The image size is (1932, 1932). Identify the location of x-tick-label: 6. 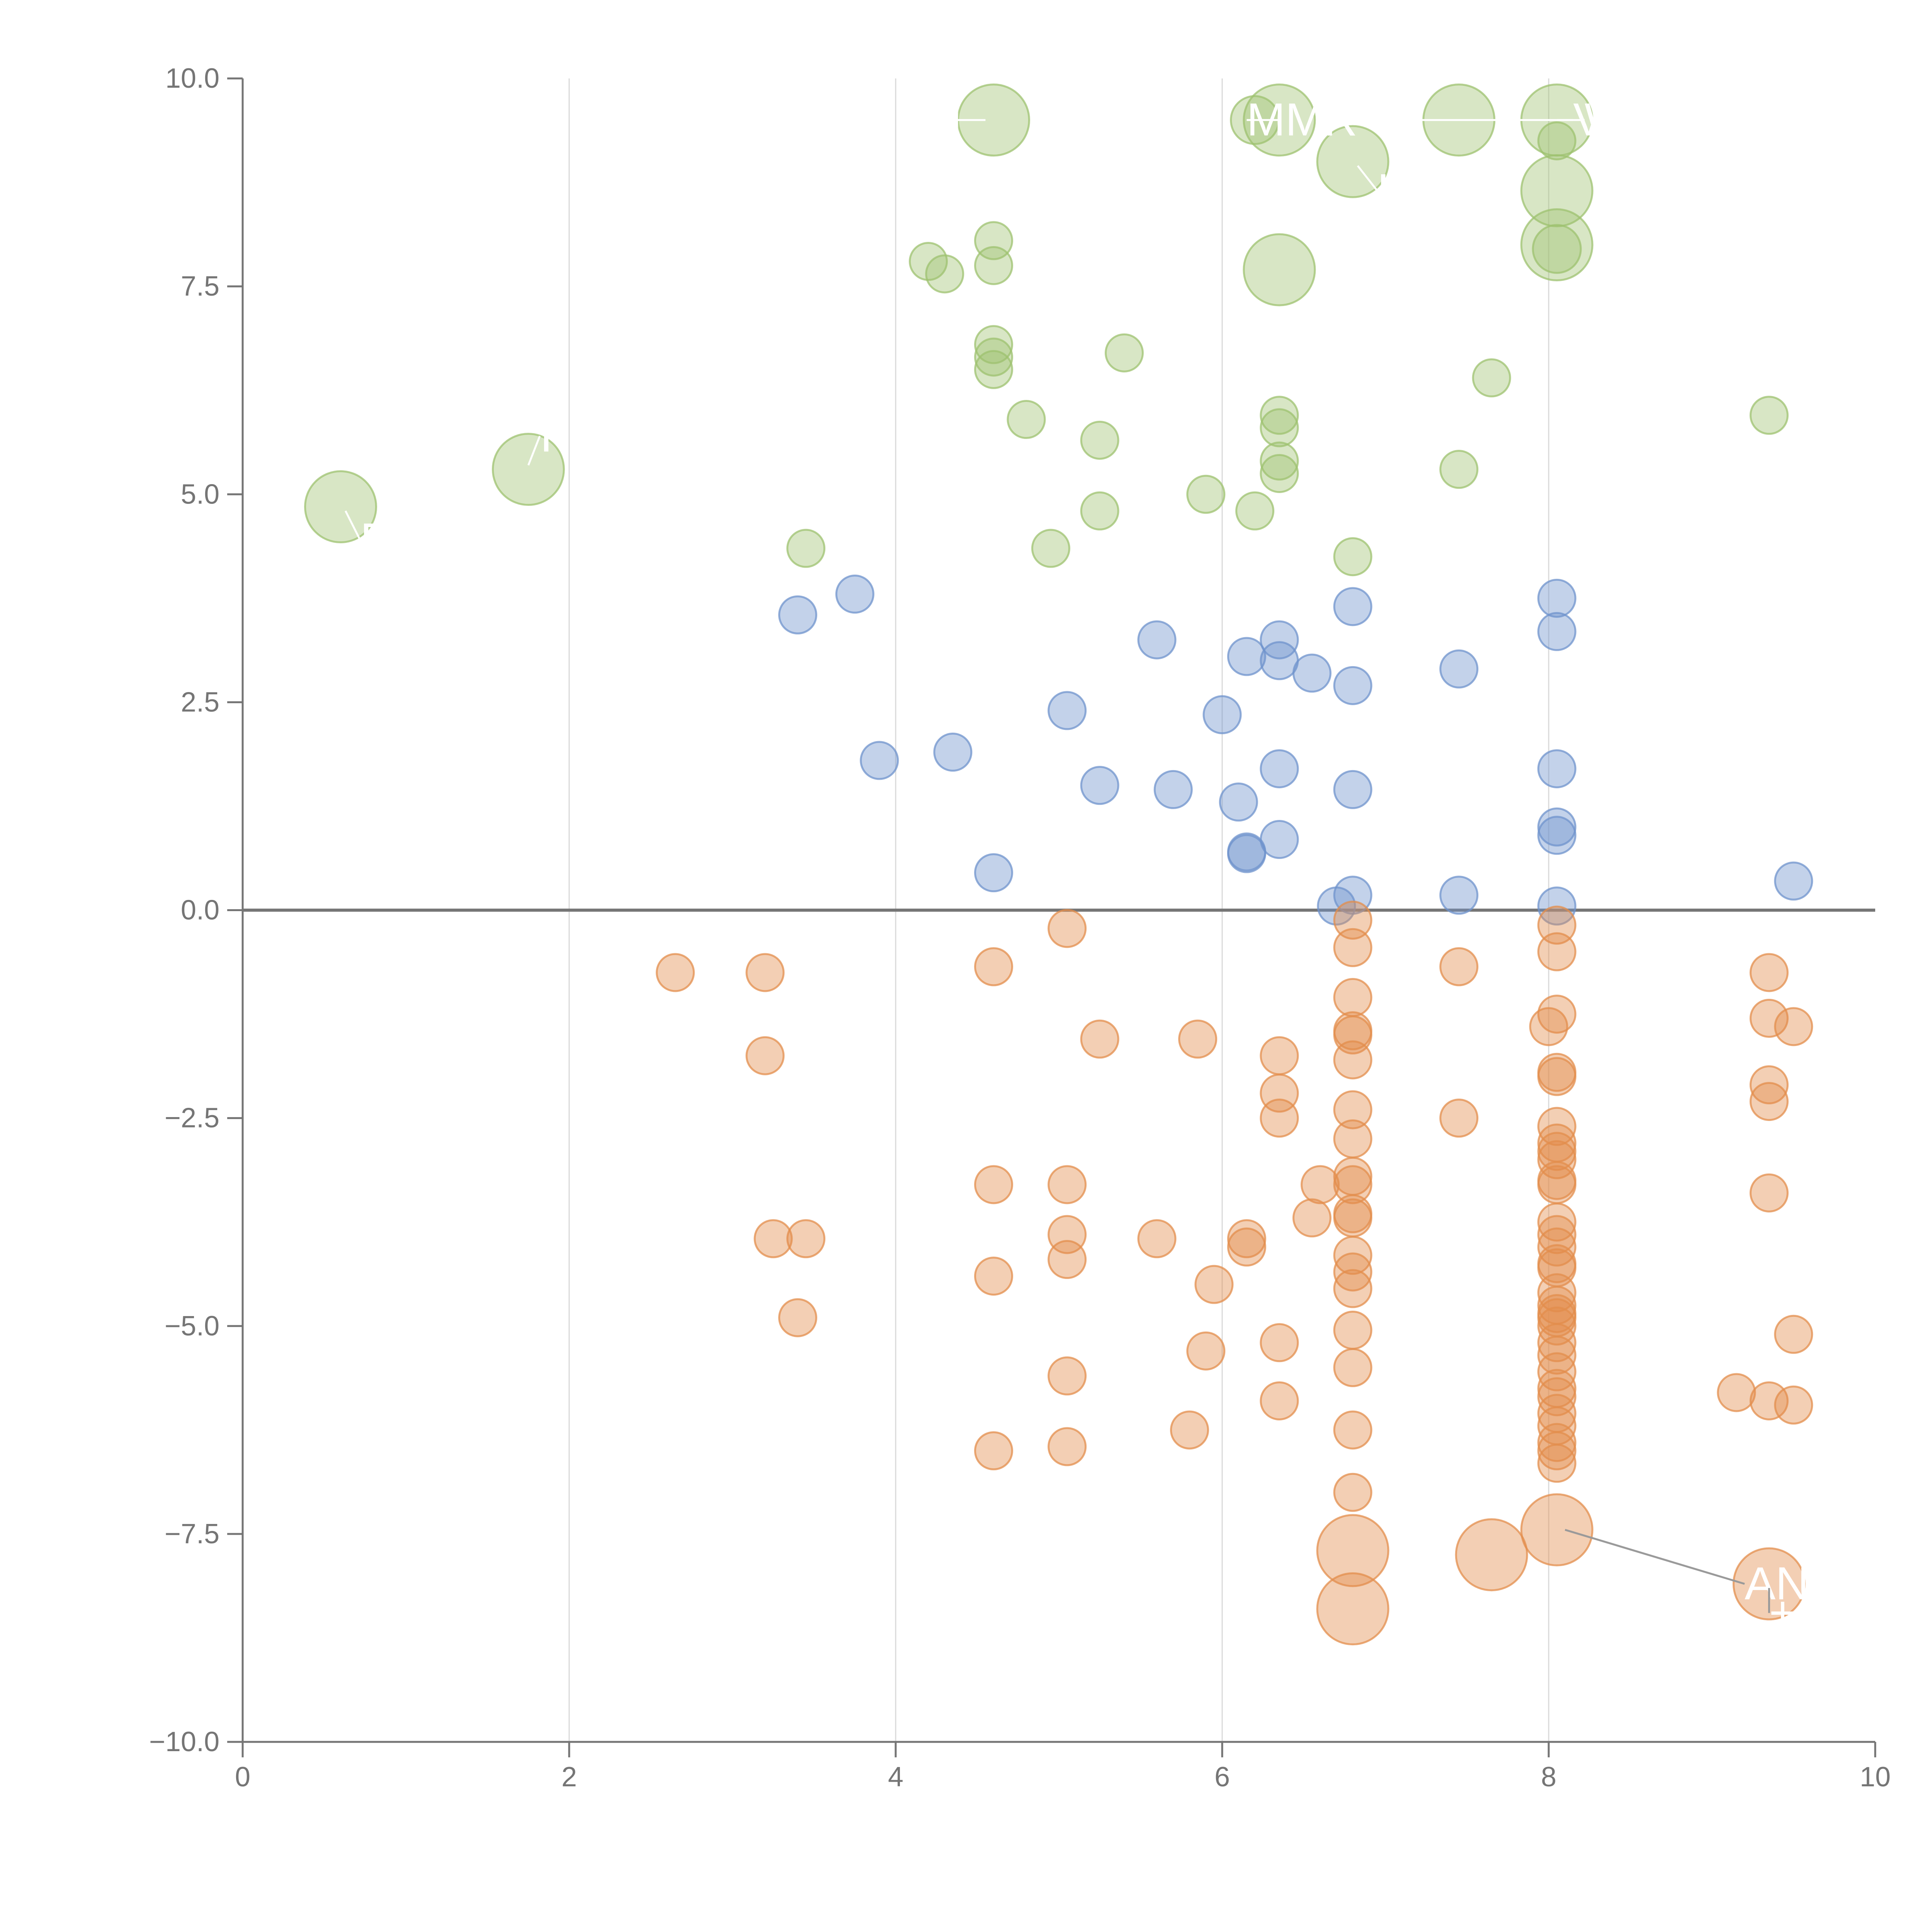
(1222, 1778).